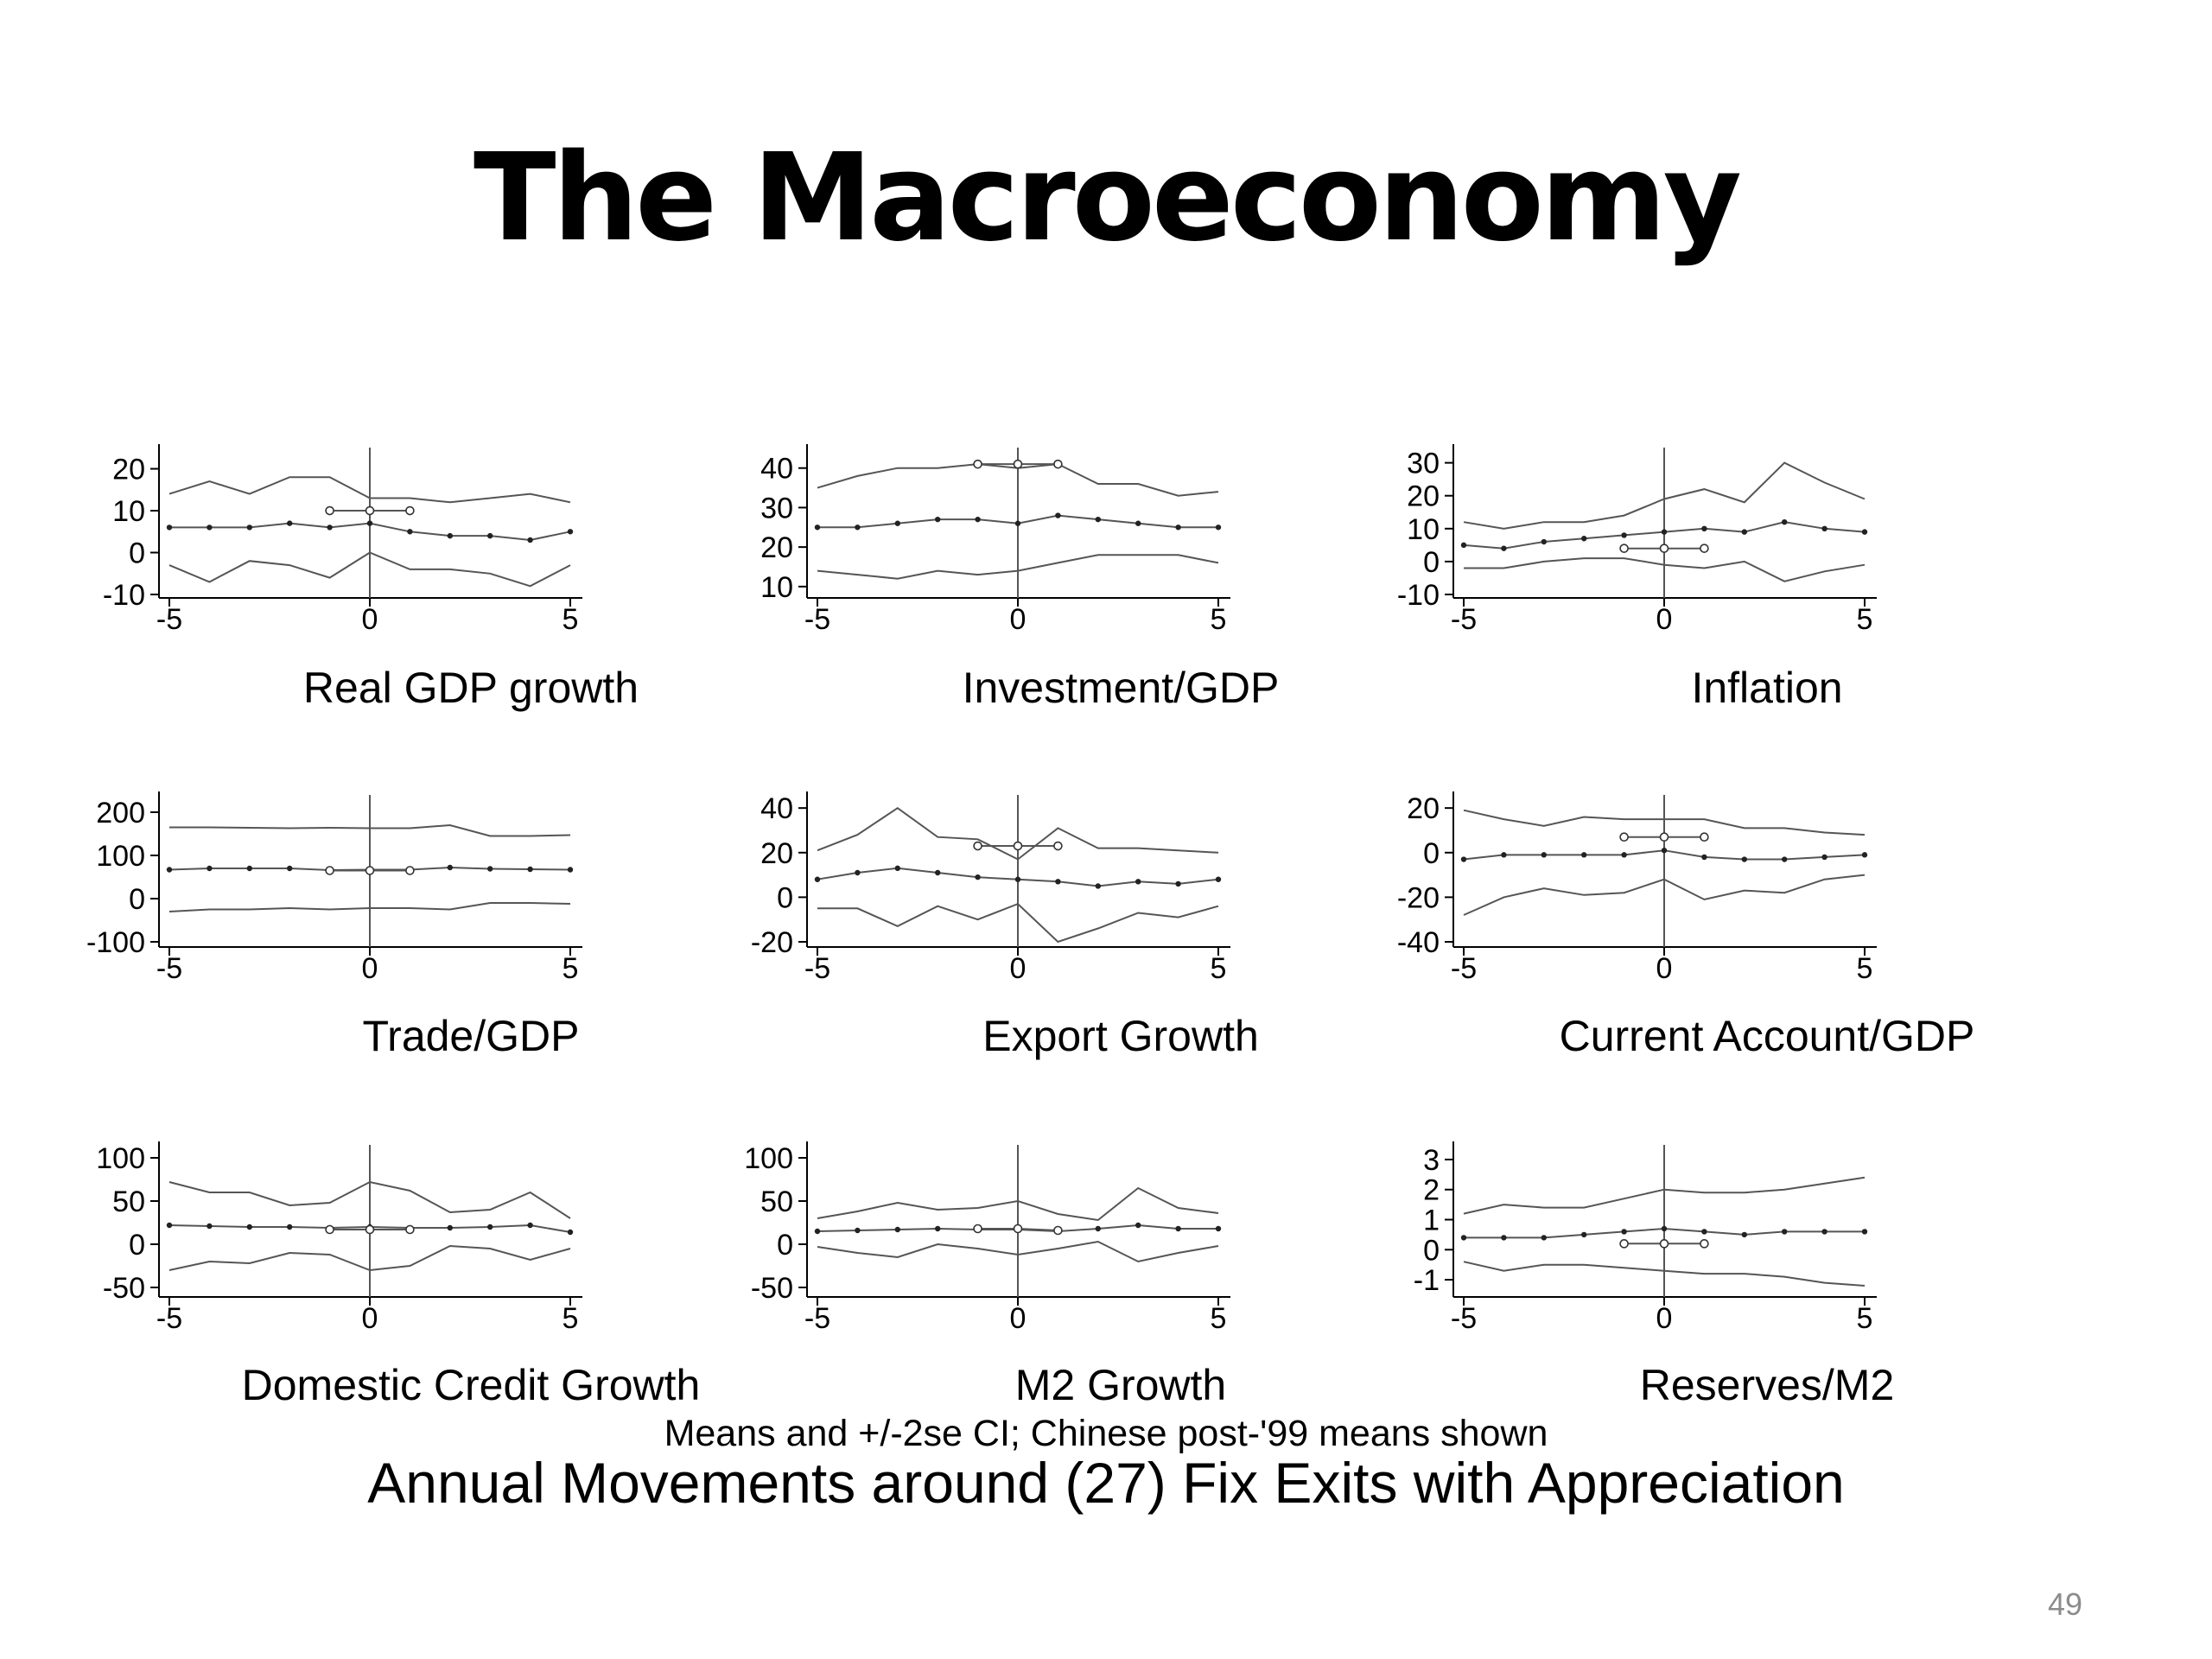 The image size is (2212, 1659). What do you see at coordinates (1767, 1385) in the screenshot?
I see `panel-title: Reserves/M2` at bounding box center [1767, 1385].